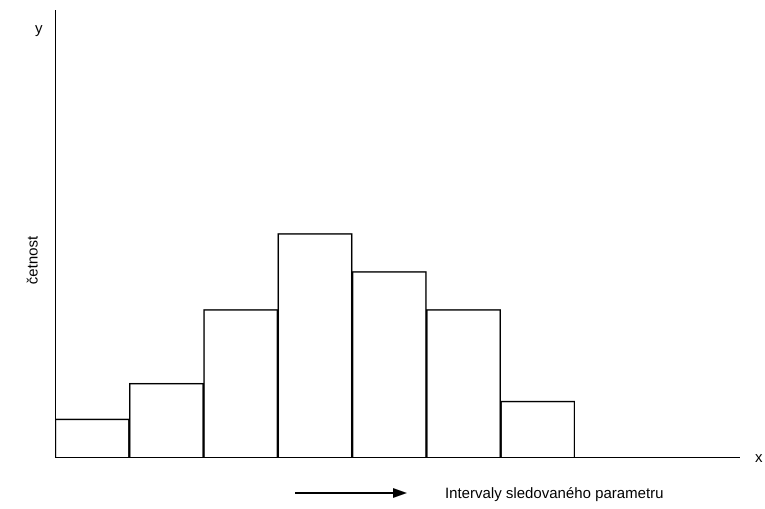 Image resolution: width=765 pixels, height=509 pixels. I want to click on text: y, so click(38, 28).